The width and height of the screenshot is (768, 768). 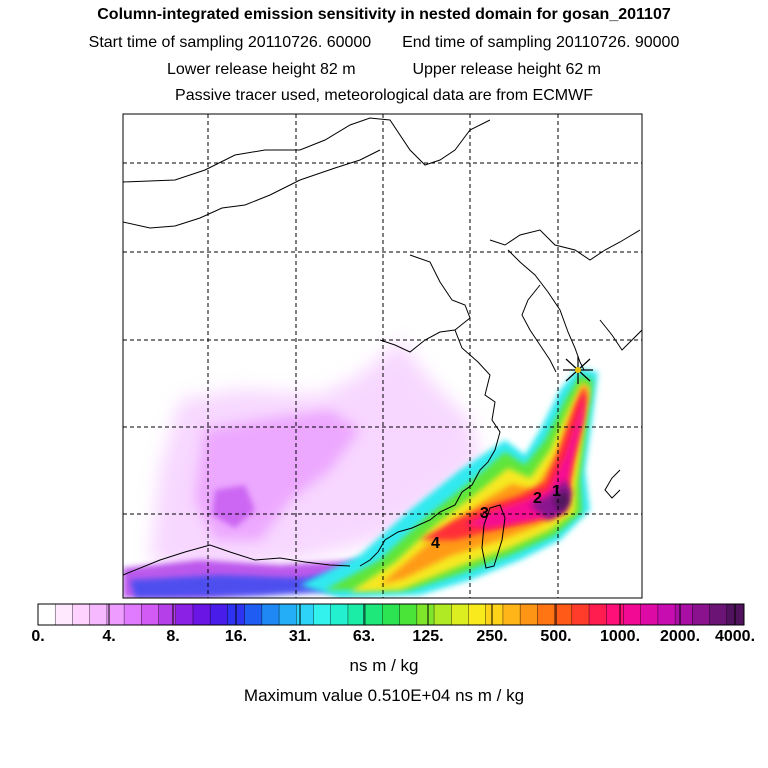 I want to click on source-label-1: 1, so click(x=556, y=491).